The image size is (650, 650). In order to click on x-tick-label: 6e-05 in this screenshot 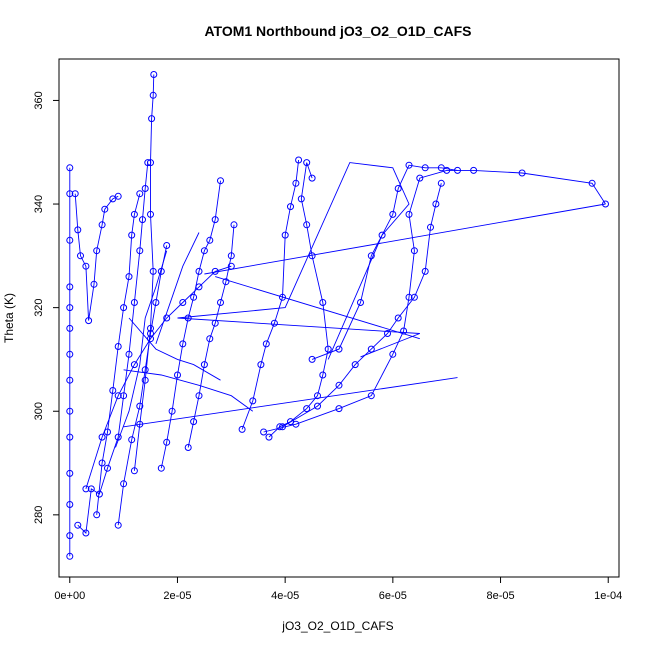, I will do `click(393, 596)`.